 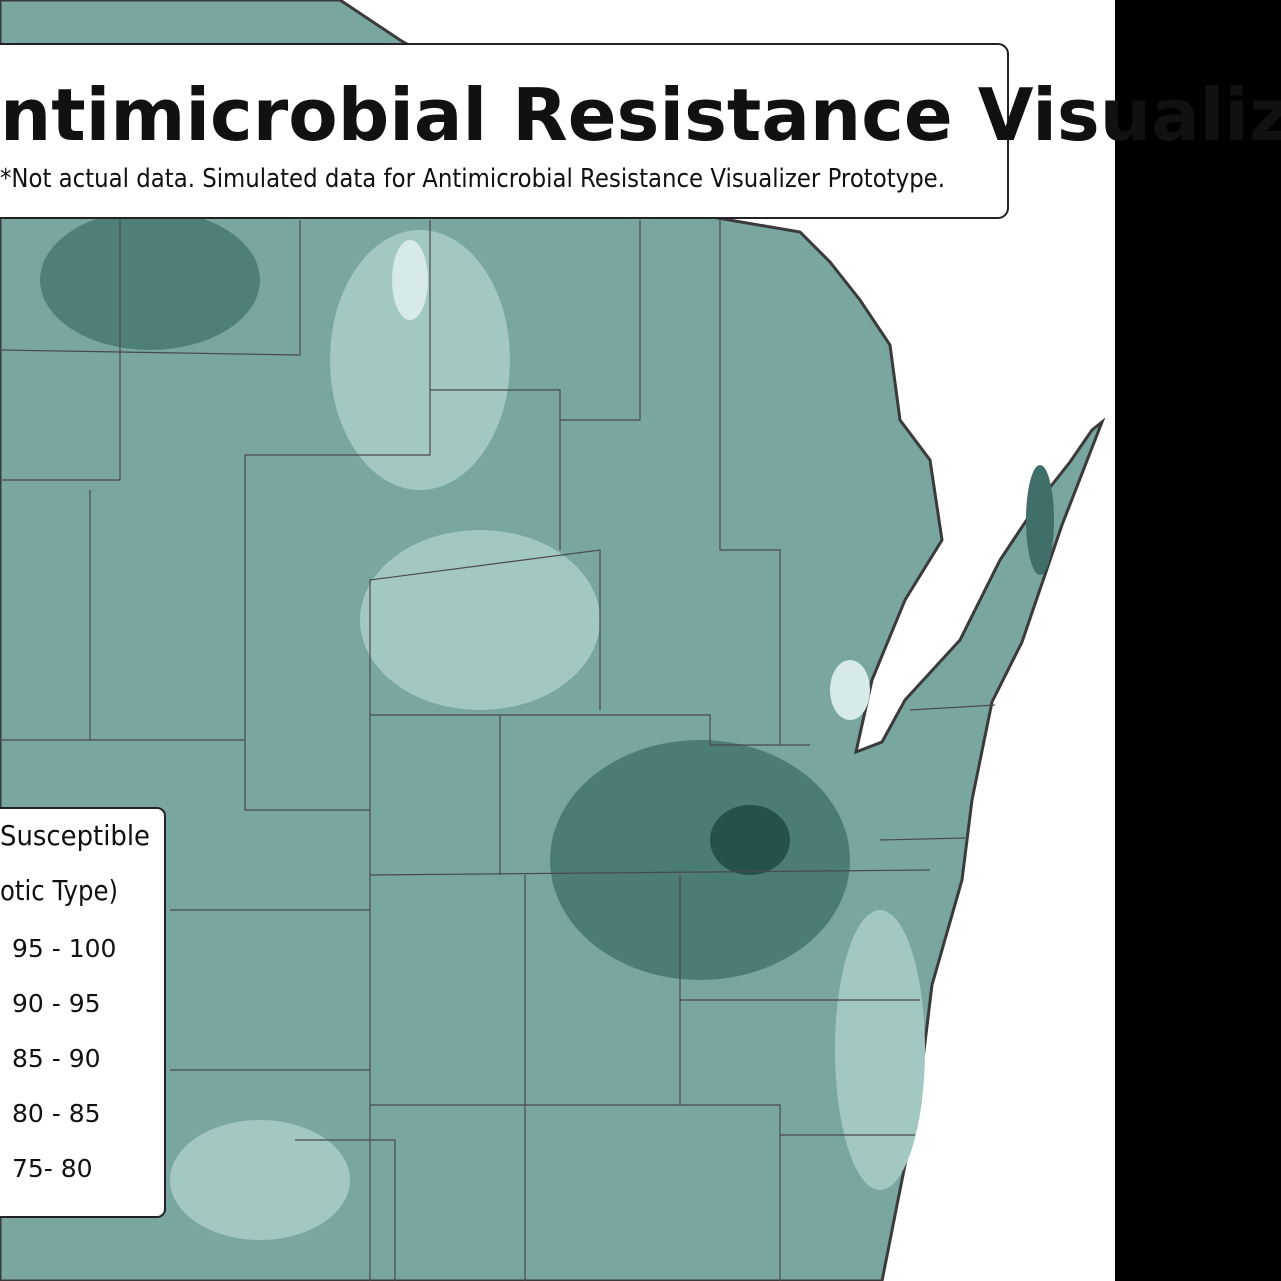 I want to click on legend-box, so click(x=83, y=1012).